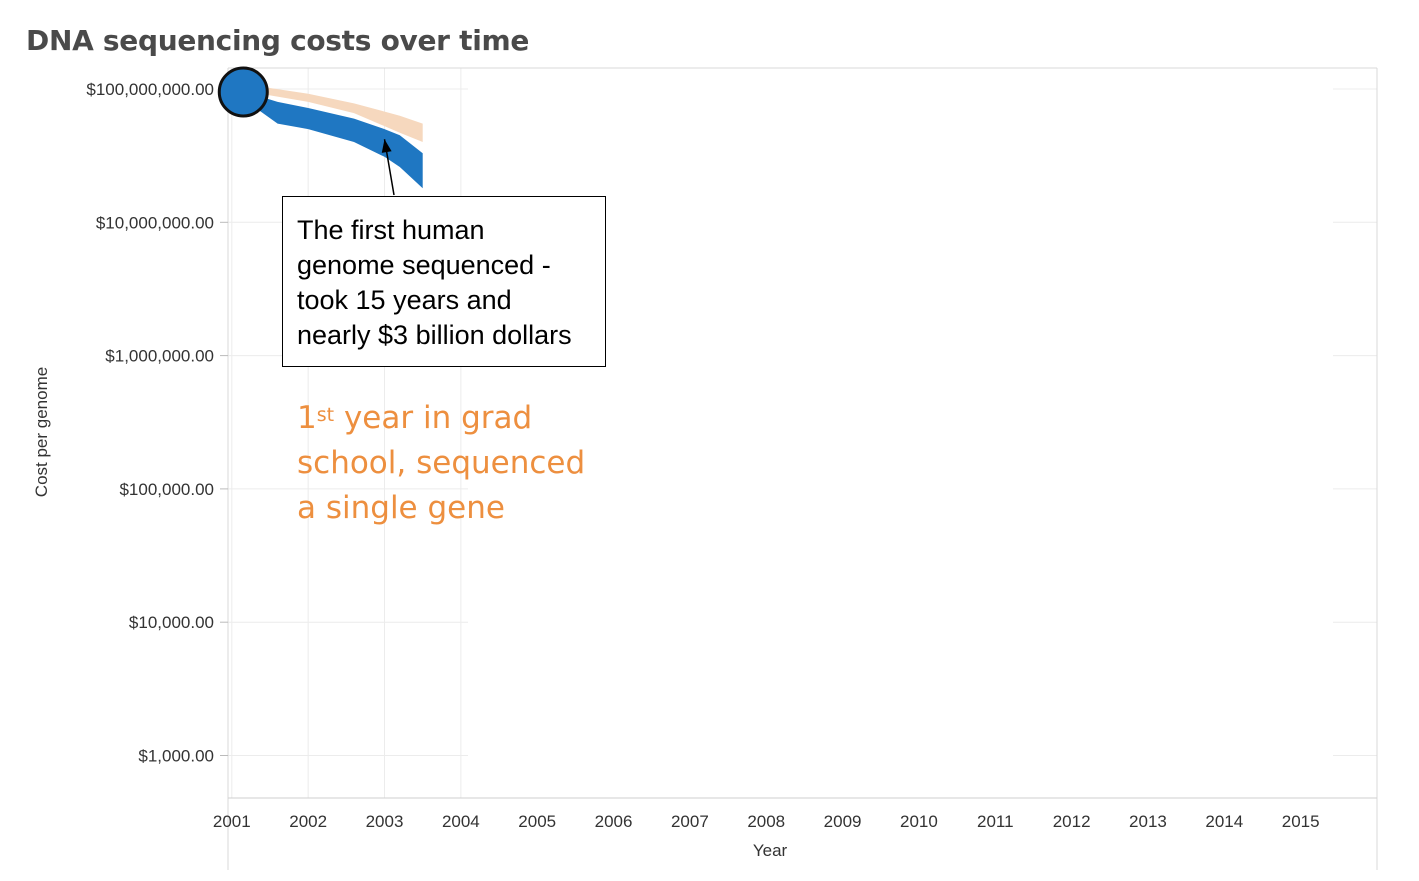  Describe the element at coordinates (424, 265) in the screenshot. I see `callout-line: genome sequenced -` at that location.